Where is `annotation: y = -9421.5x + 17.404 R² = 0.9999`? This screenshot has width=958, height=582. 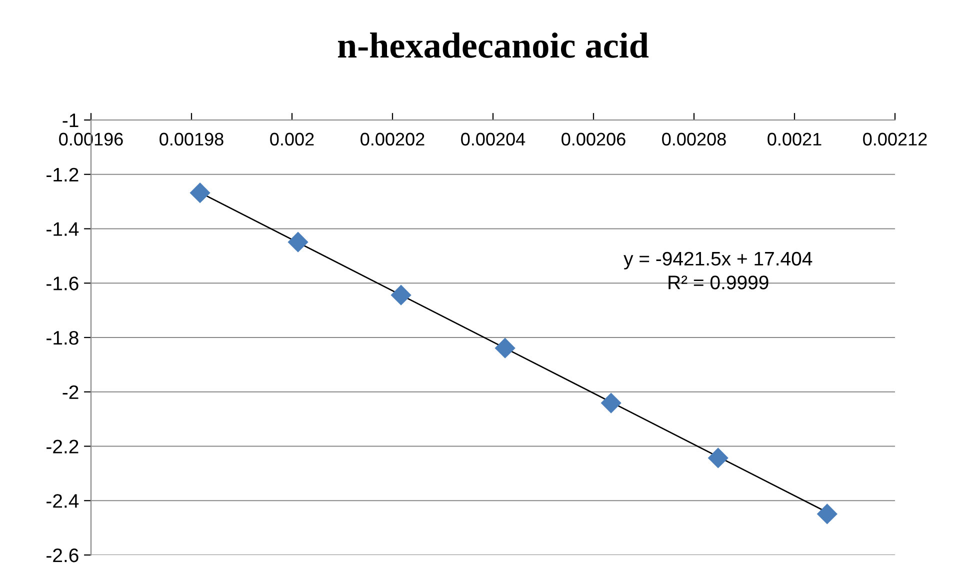
annotation: y = -9421.5x + 17.404 R² = 0.9999 is located at coordinates (718, 271).